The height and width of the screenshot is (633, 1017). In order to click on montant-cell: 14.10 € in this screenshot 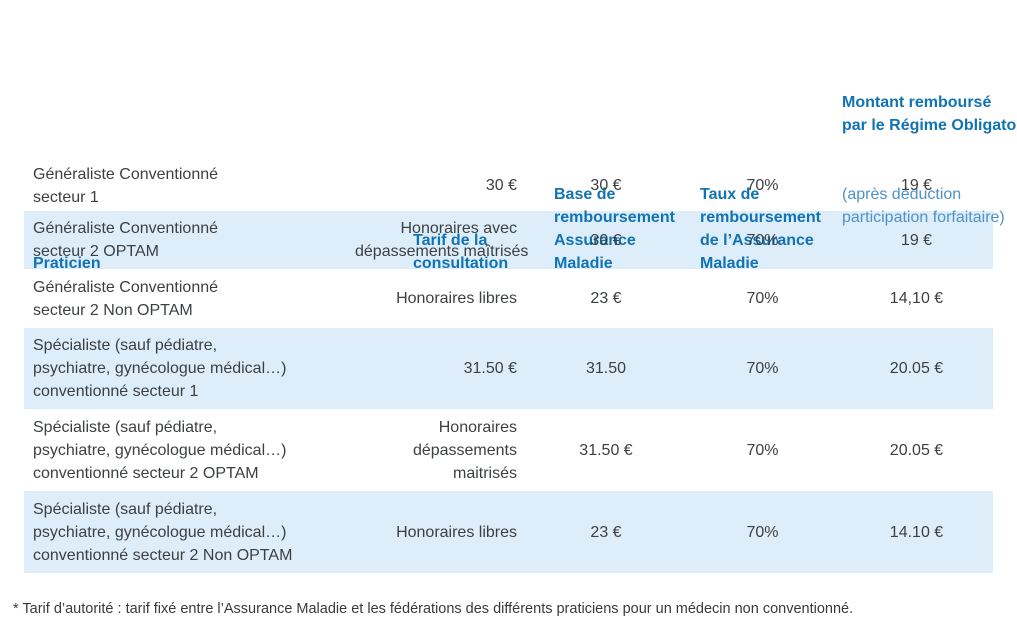, I will do `click(916, 532)`.